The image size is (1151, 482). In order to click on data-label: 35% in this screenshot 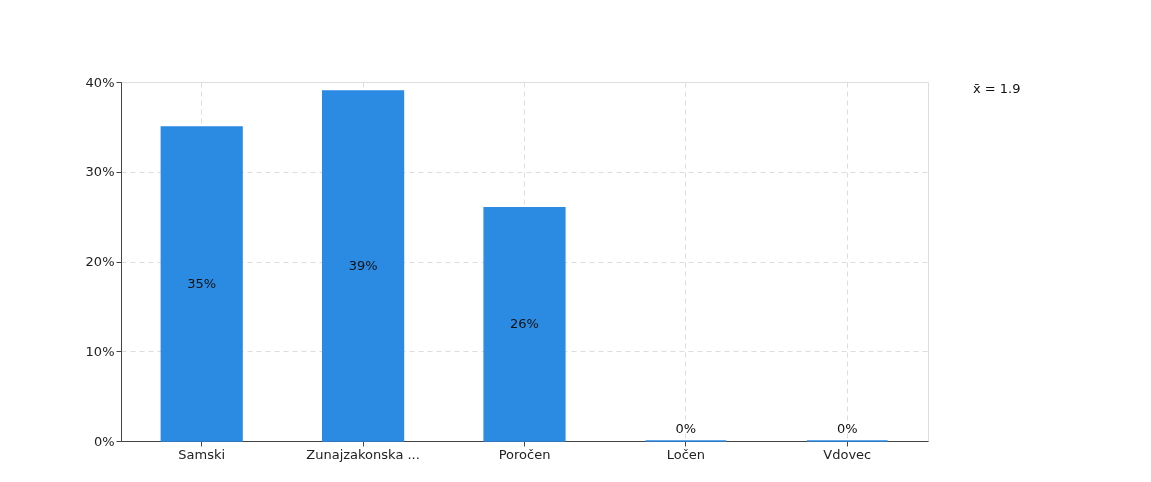, I will do `click(202, 283)`.